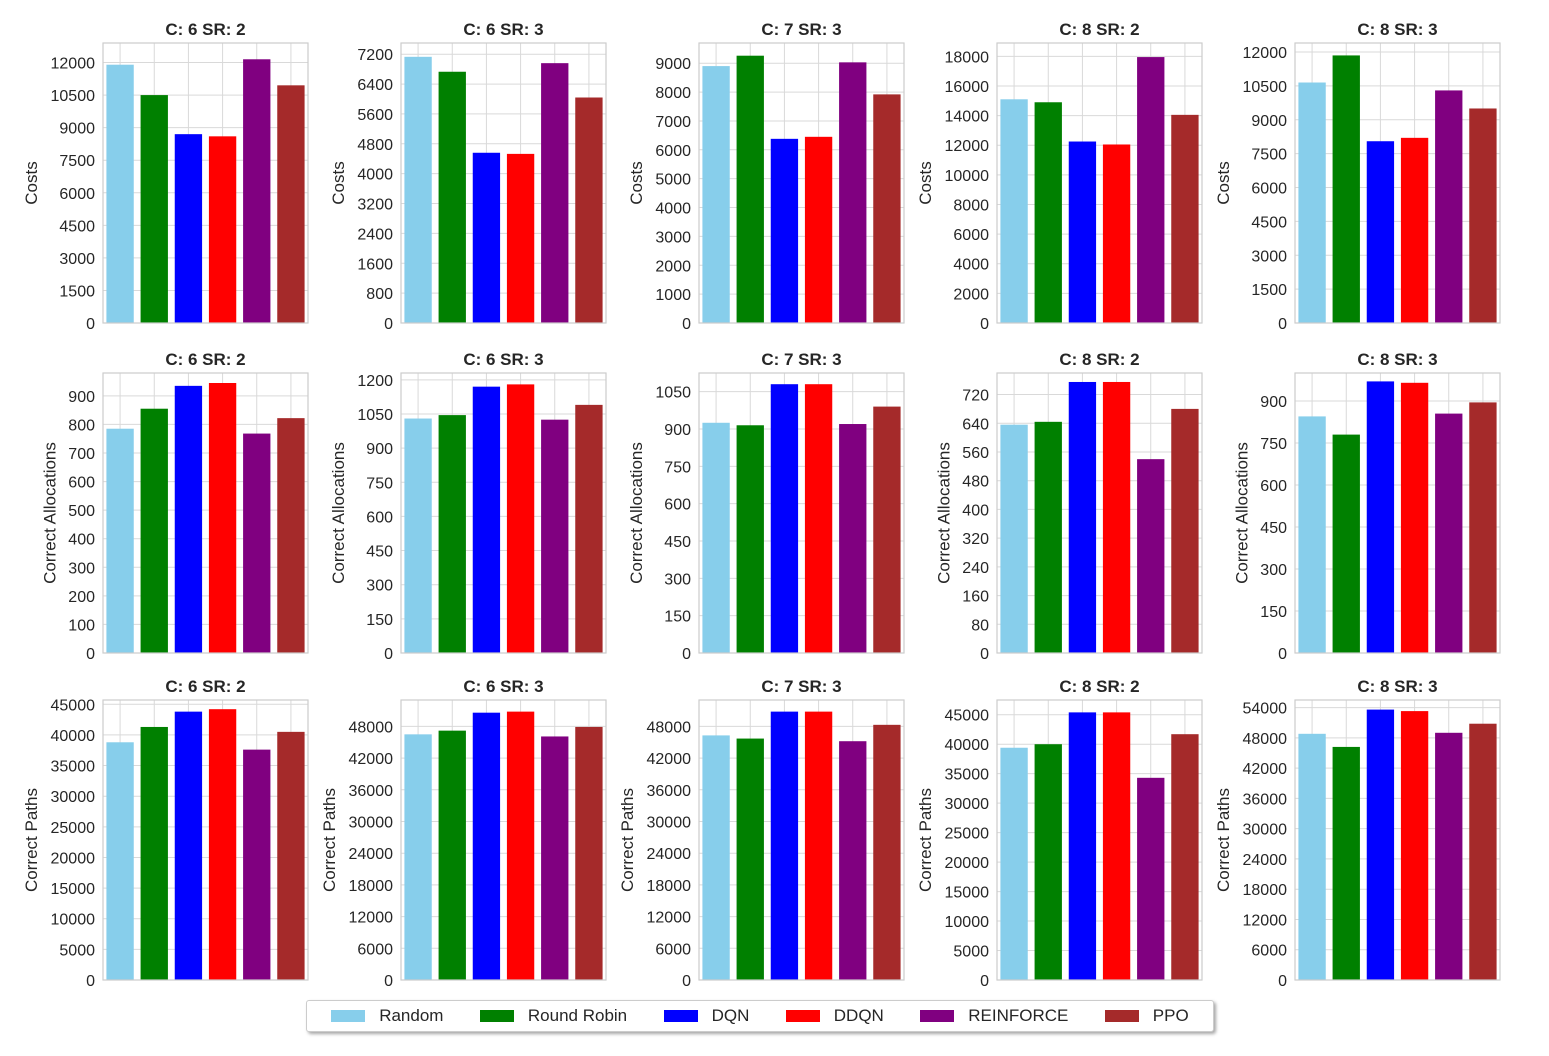 The width and height of the screenshot is (1549, 1056). Describe the element at coordinates (411, 1015) in the screenshot. I see `legend-label: Random` at that location.